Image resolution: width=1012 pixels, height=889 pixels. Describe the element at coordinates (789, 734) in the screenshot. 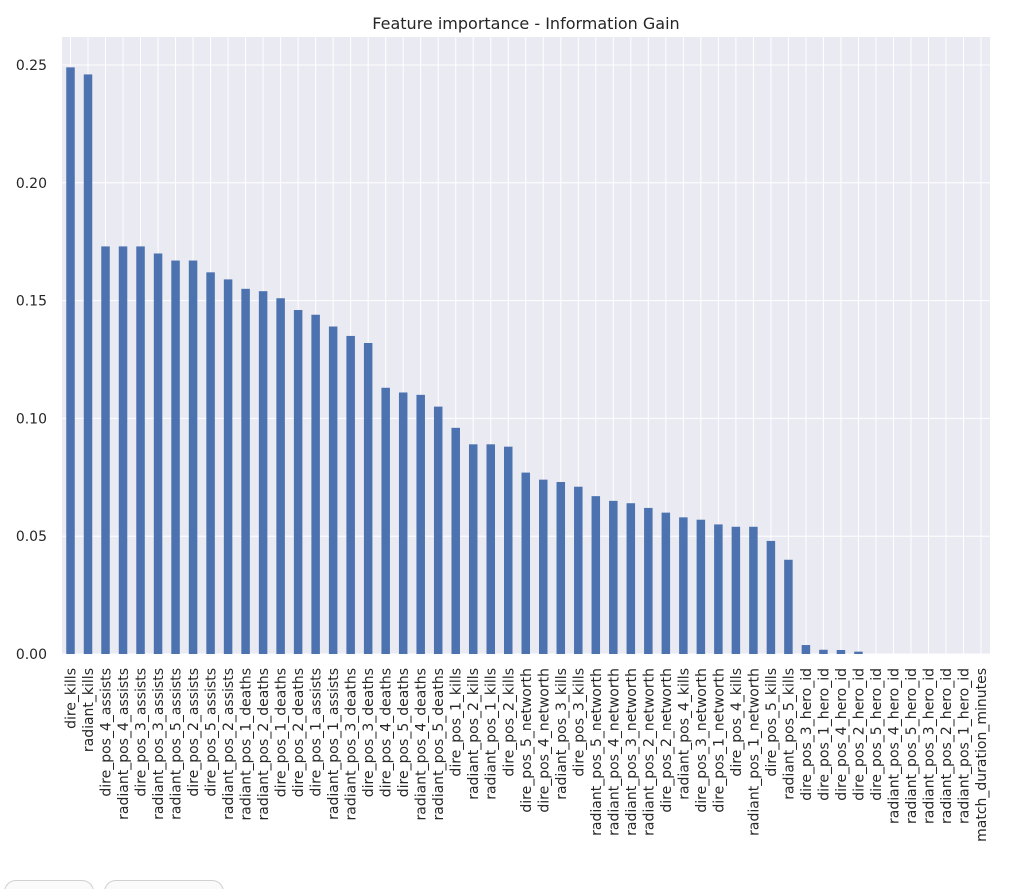

I see `x-tick-label: radiant_pos_5_kills` at that location.